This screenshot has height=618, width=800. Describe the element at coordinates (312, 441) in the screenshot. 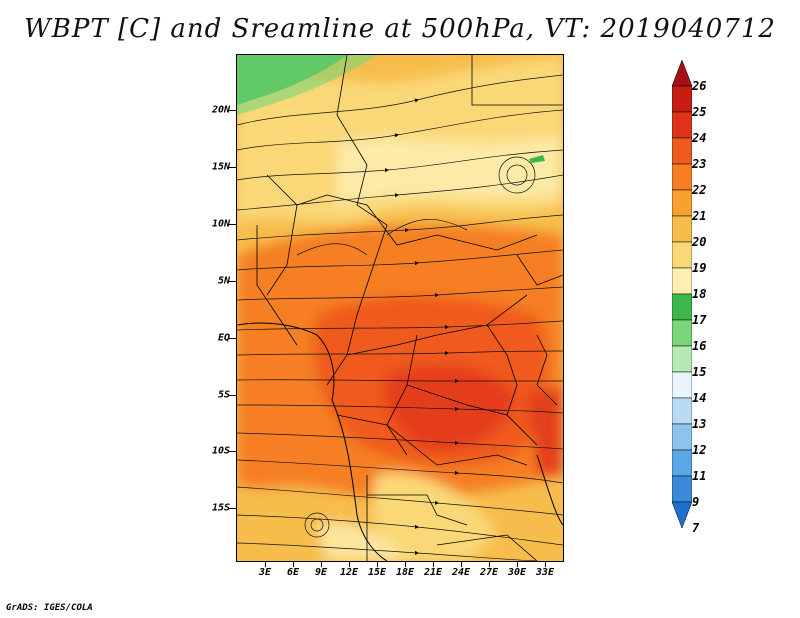

I see `coastline` at that location.